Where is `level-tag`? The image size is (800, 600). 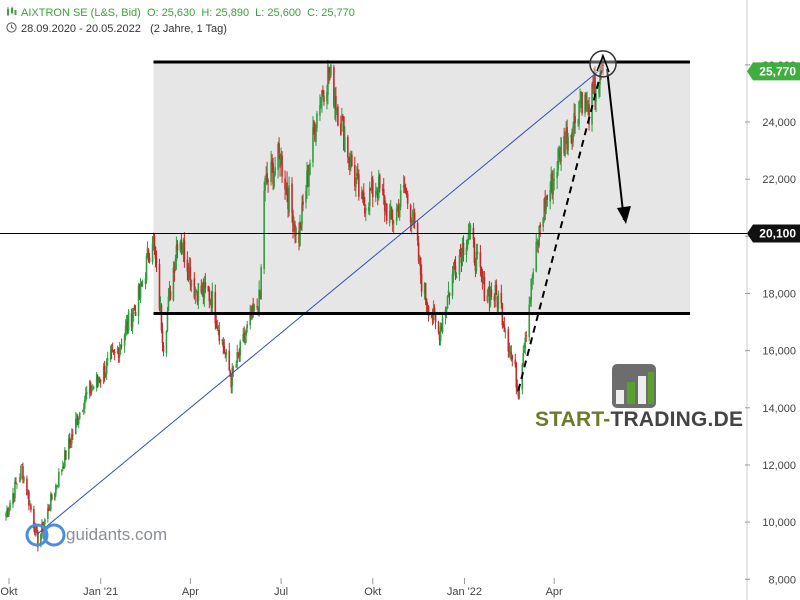
level-tag is located at coordinates (773, 233).